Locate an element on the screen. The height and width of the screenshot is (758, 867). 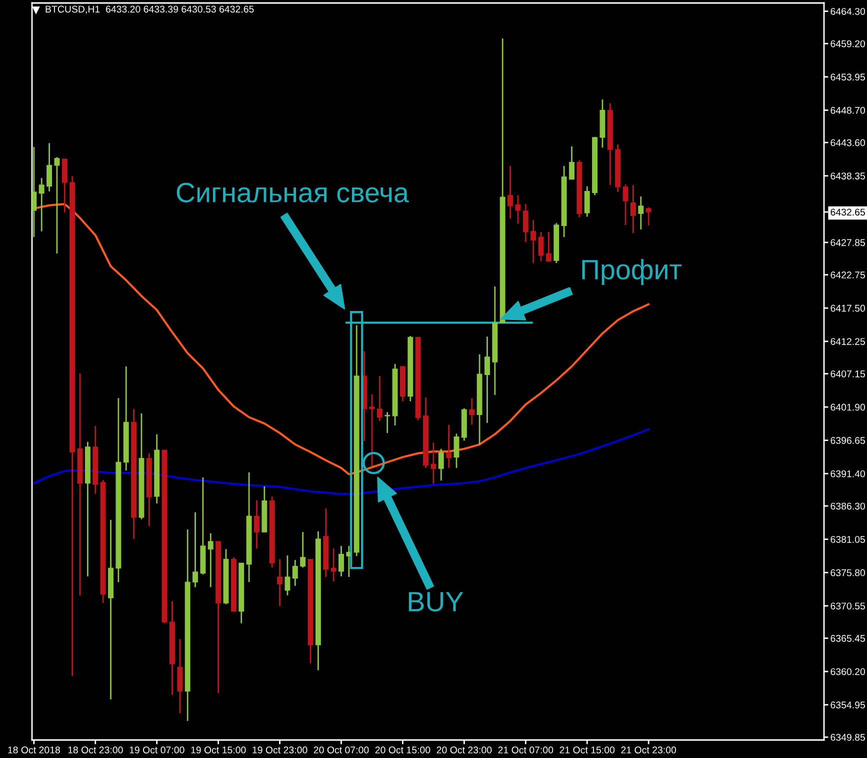
y-tick-label: 6422.75 is located at coordinates (847, 275).